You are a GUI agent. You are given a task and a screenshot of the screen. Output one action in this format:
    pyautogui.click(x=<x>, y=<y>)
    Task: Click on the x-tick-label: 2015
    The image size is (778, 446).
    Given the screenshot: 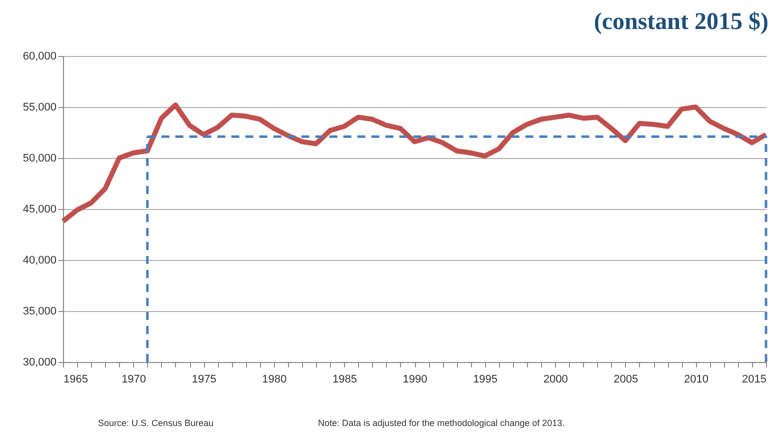 What is the action you would take?
    pyautogui.click(x=754, y=380)
    